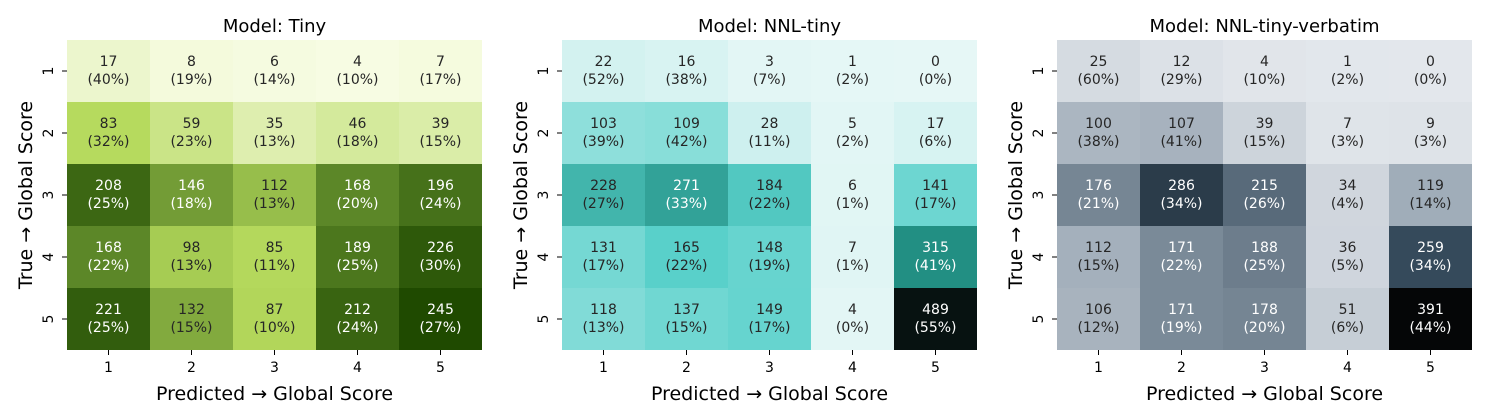 The image size is (1489, 417). What do you see at coordinates (852, 124) in the screenshot?
I see `cell-count-label: 5` at bounding box center [852, 124].